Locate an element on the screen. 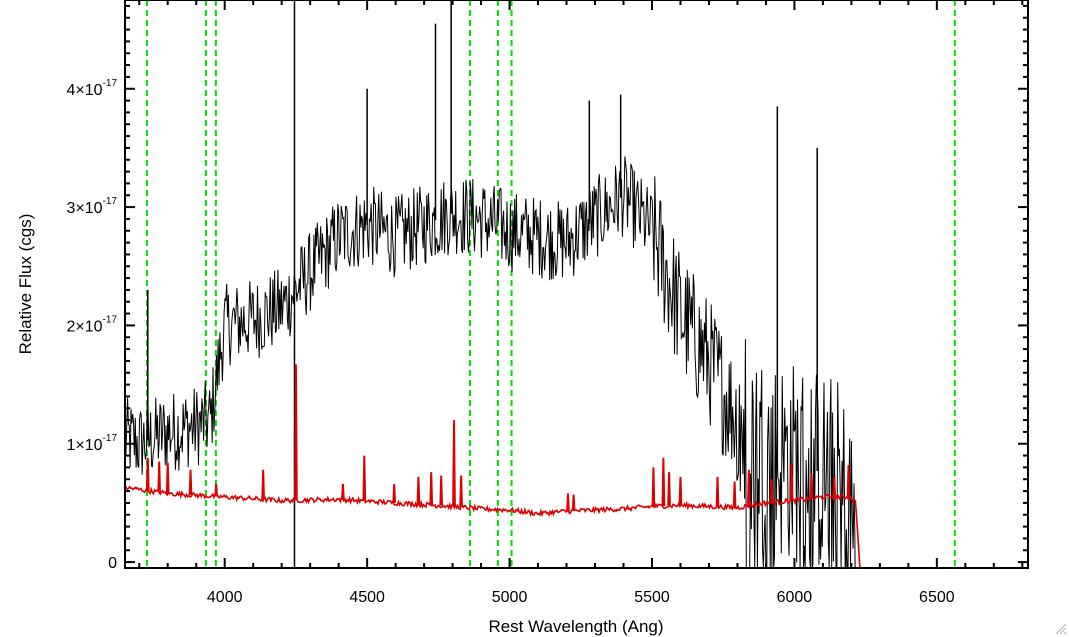 Image resolution: width=1069 pixels, height=637 pixels. y-tick-labels: 0 1×10⁻¹⁷ 2×10⁻¹⁷ 3×10⁻¹⁷ 4×10⁻¹⁷ is located at coordinates (92, 325).